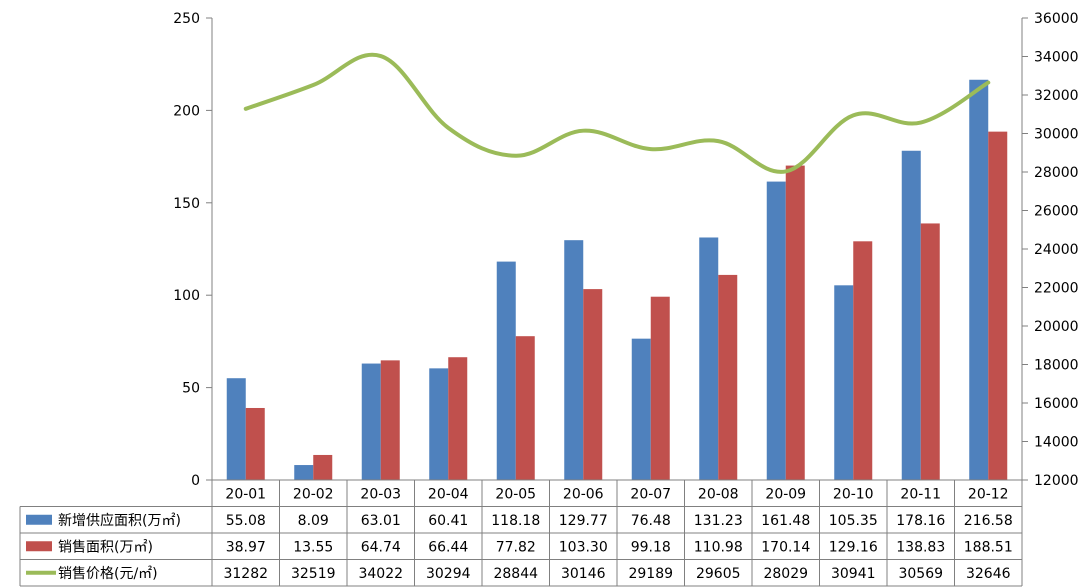  What do you see at coordinates (381, 547) in the screenshot?
I see `table-cell-value: 64.74` at bounding box center [381, 547].